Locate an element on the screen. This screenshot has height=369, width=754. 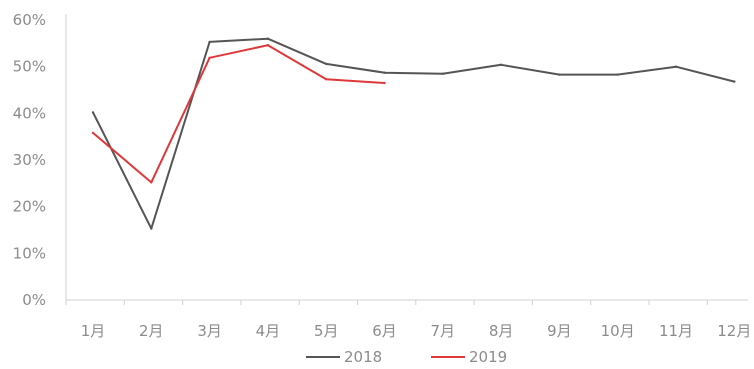
x-tick-label: 5月 is located at coordinates (326, 331).